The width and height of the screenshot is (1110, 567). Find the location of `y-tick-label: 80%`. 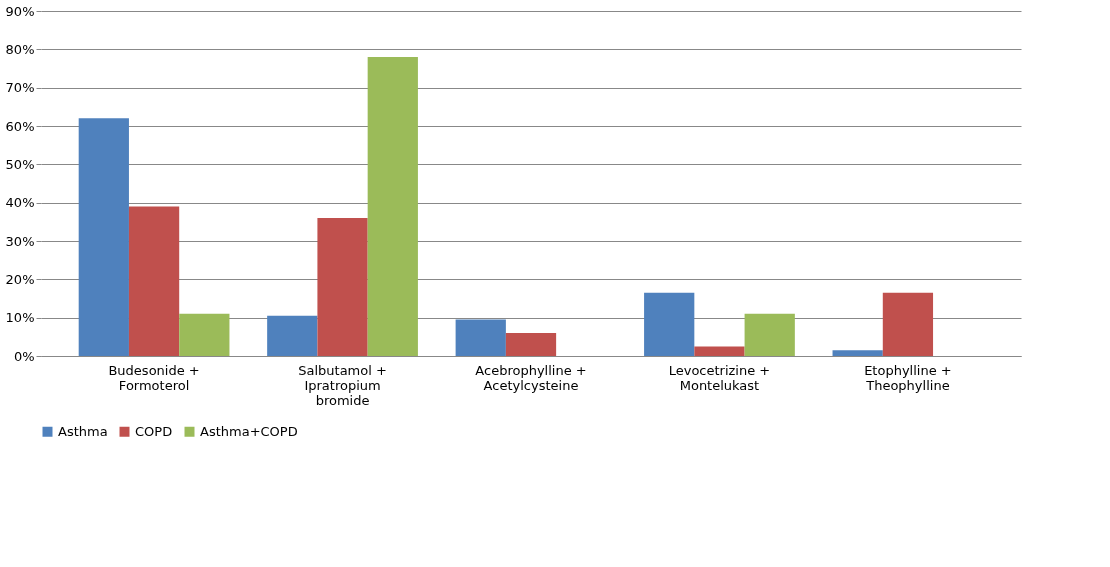

y-tick-label: 80% is located at coordinates (20, 49).